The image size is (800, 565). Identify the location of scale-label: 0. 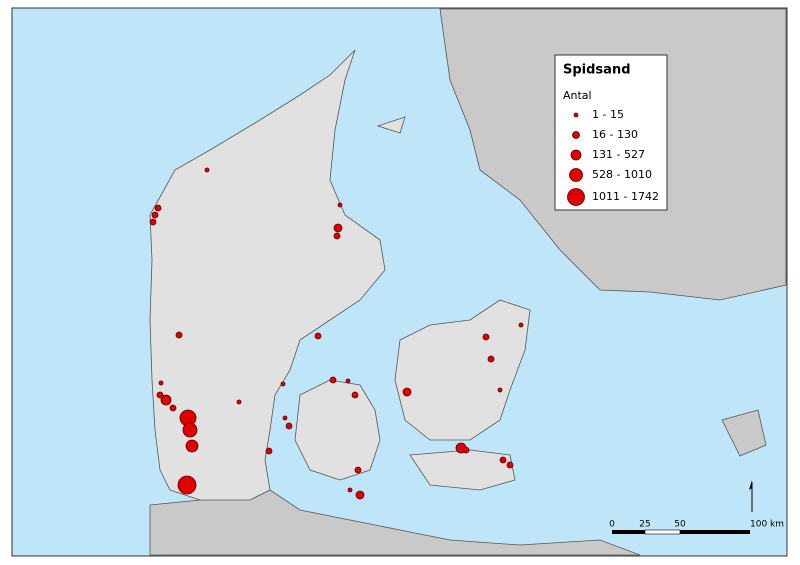
(612, 525).